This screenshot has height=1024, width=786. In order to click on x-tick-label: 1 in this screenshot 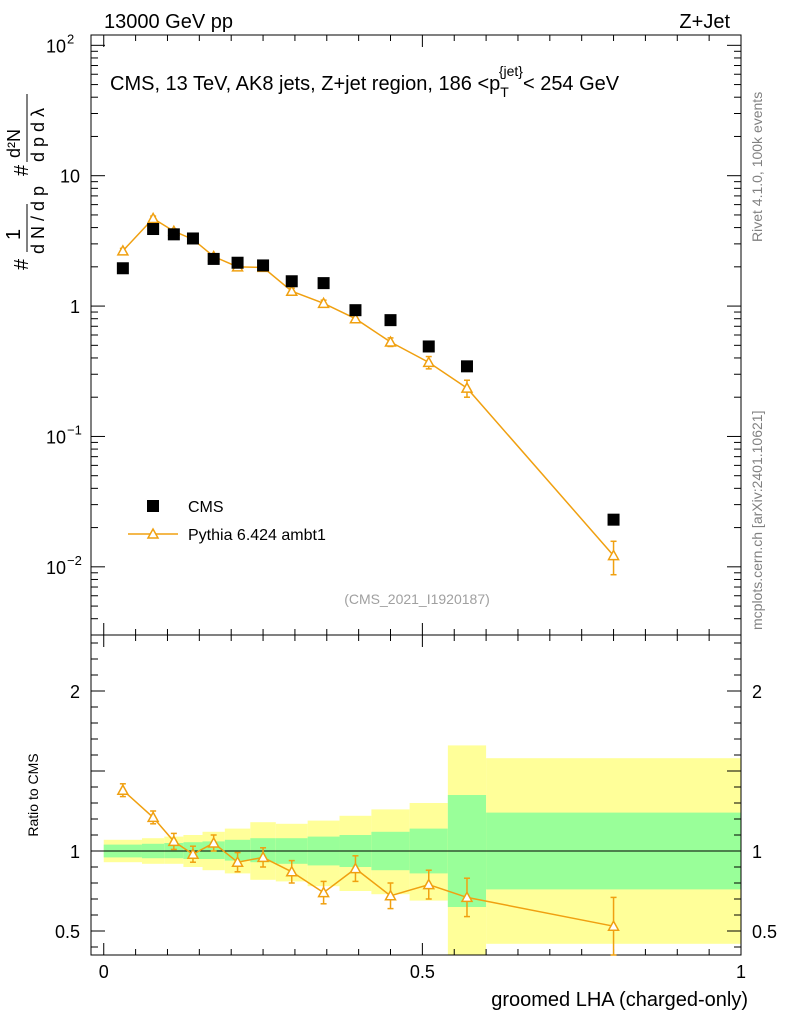, I will do `click(741, 972)`.